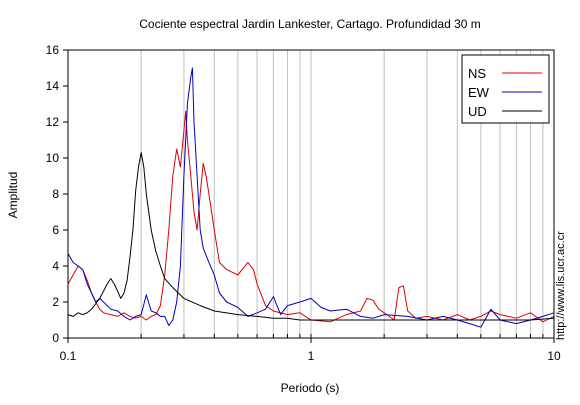  I want to click on y-tick-label-3: 6, so click(55, 230).